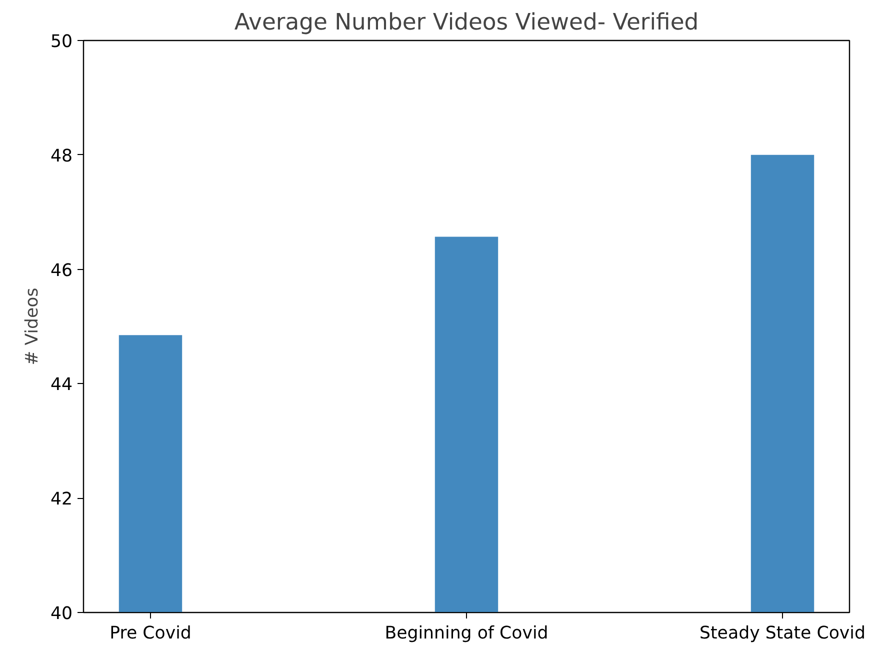 The height and width of the screenshot is (651, 889). I want to click on chart-title: Average Number Videos Viewed- Verified, so click(466, 23).